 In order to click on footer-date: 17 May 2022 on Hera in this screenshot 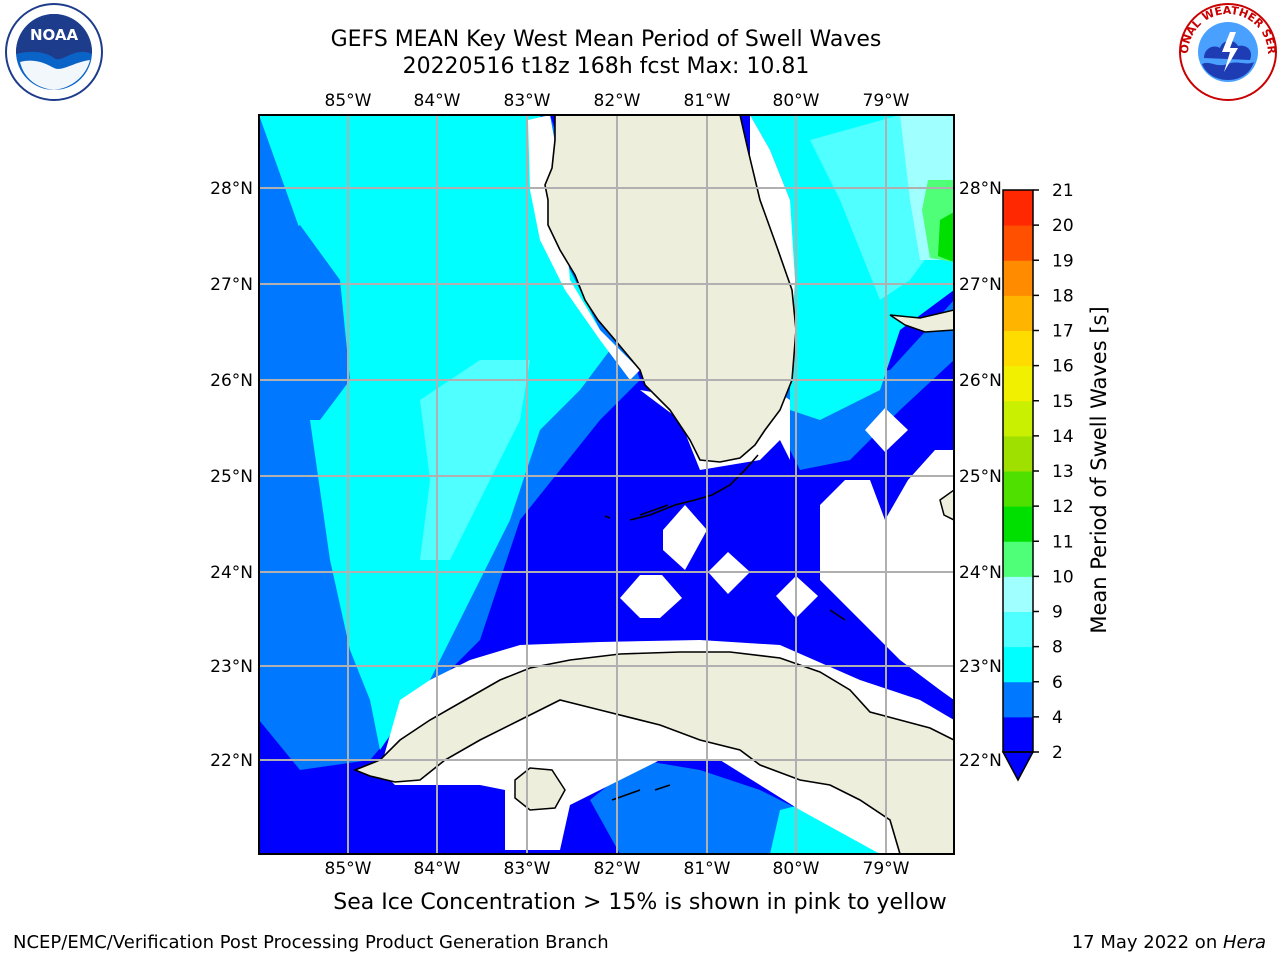, I will do `click(1169, 942)`.